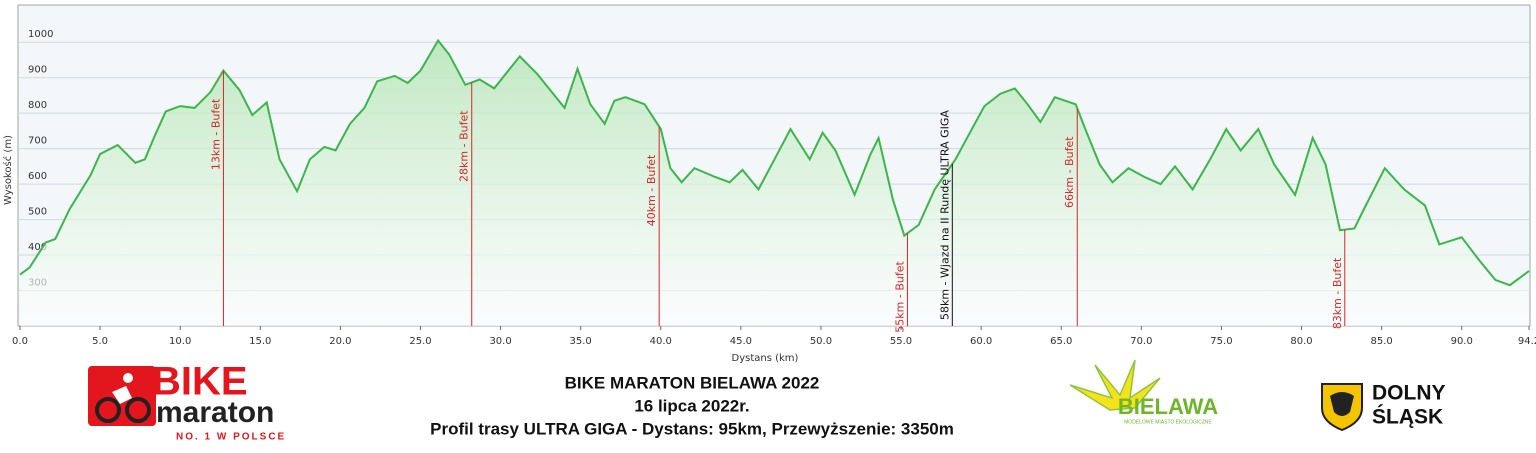 The height and width of the screenshot is (453, 1536). What do you see at coordinates (765, 358) in the screenshot?
I see `x-axis-title: Dystans (km)` at bounding box center [765, 358].